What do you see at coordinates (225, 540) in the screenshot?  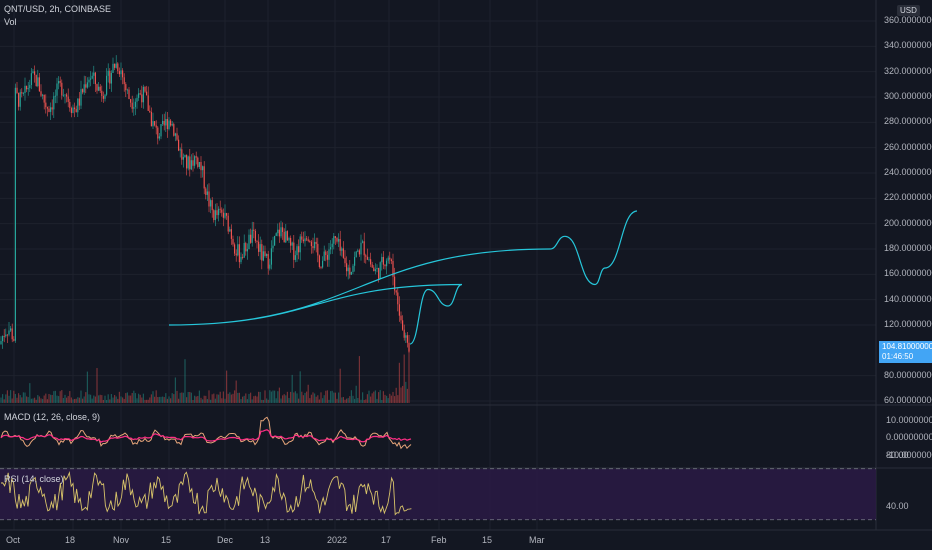 I see `time-tick-label: Dec` at bounding box center [225, 540].